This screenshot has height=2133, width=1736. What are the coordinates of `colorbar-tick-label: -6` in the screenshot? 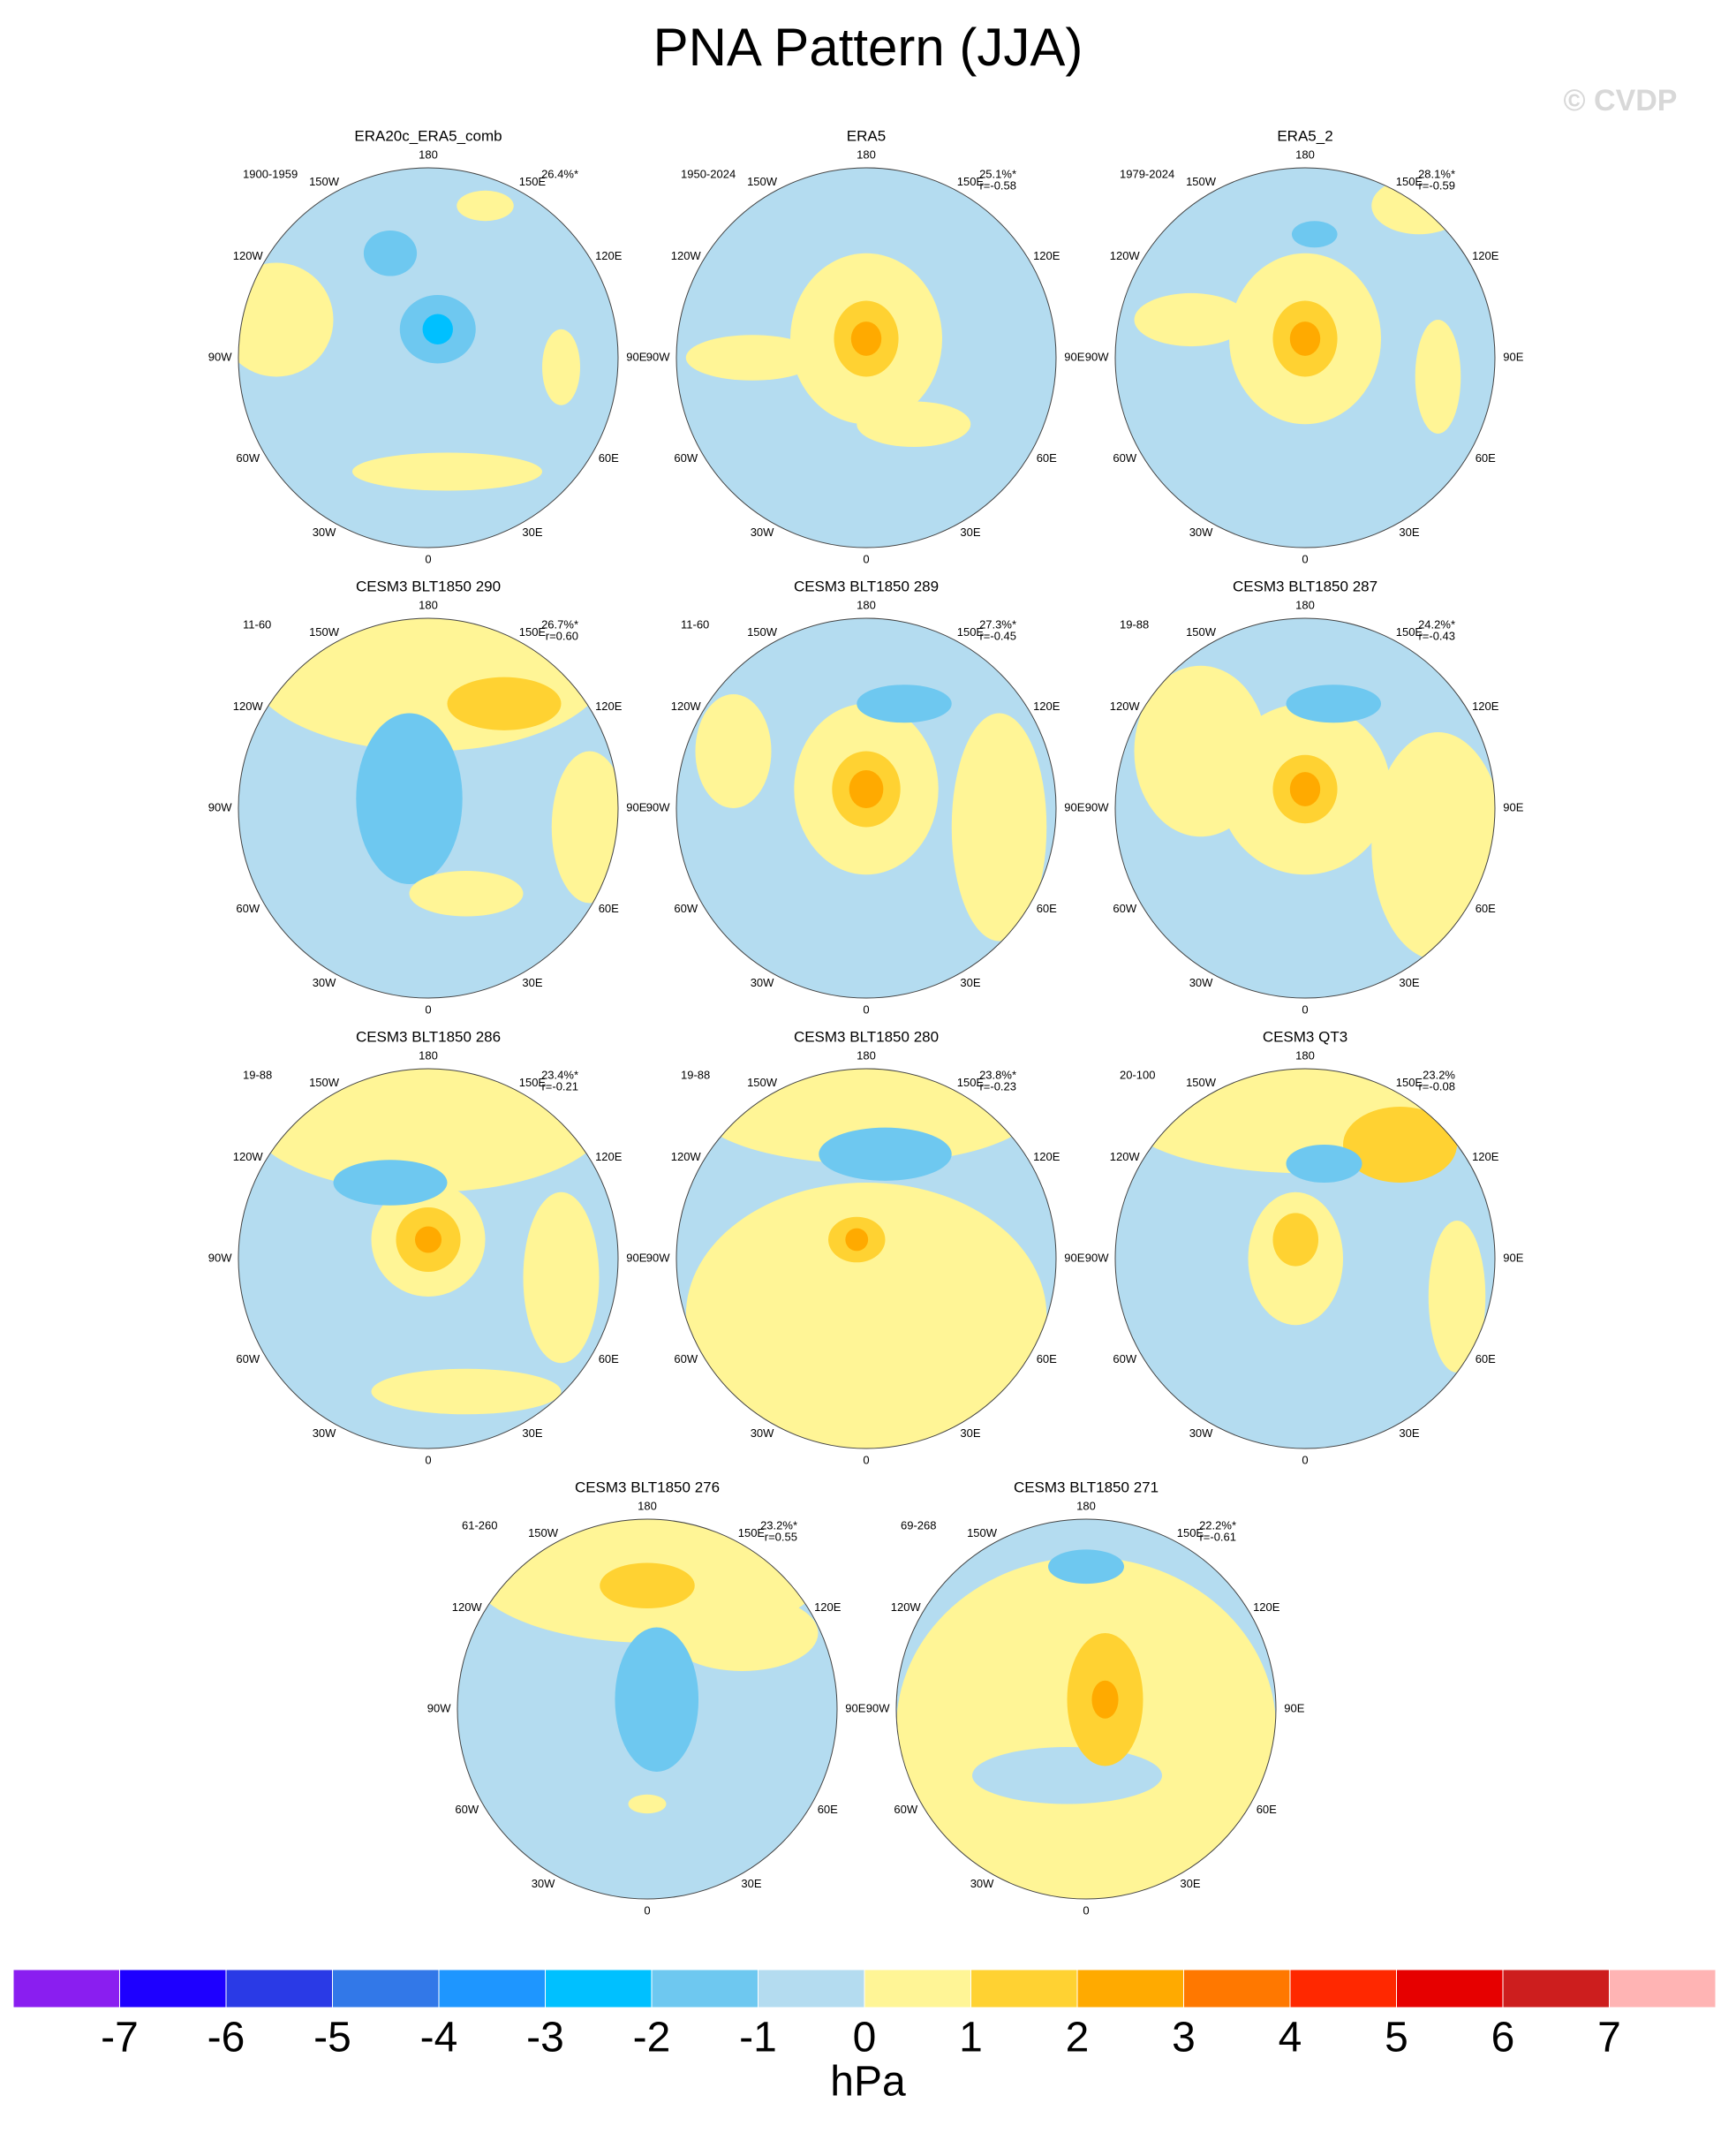 It's located at (227, 2038).